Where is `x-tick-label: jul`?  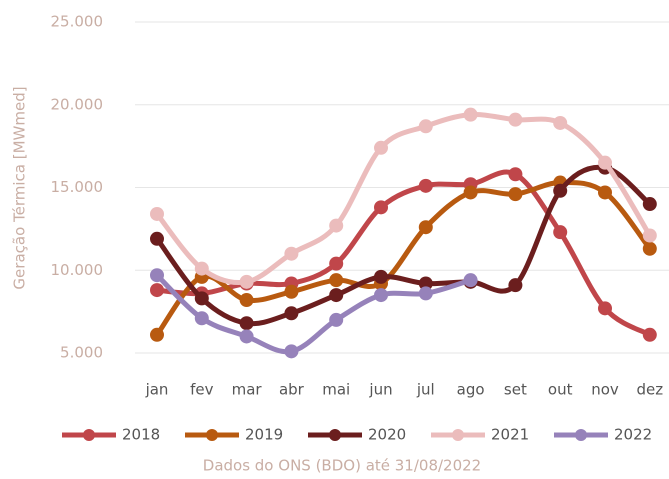
x-tick-label: jul is located at coordinates (425, 390).